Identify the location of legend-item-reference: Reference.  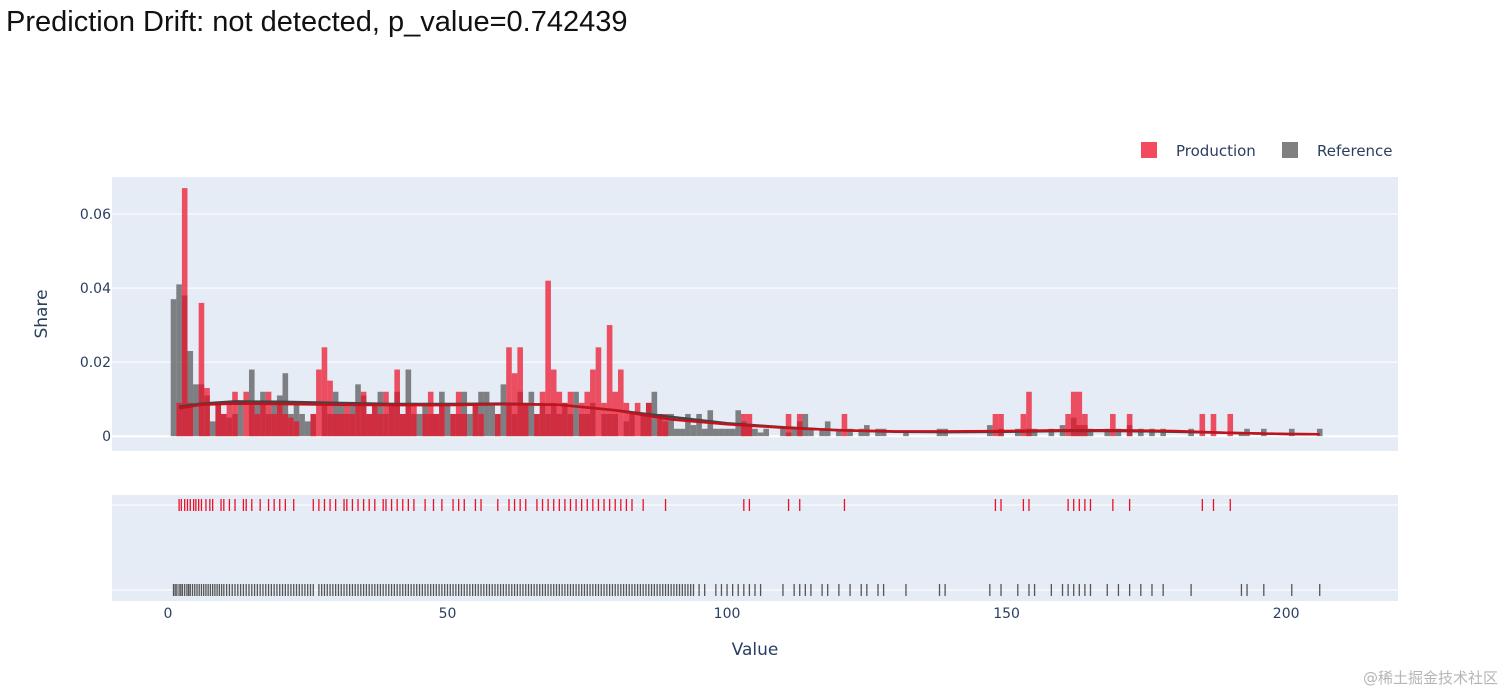
(1337, 151).